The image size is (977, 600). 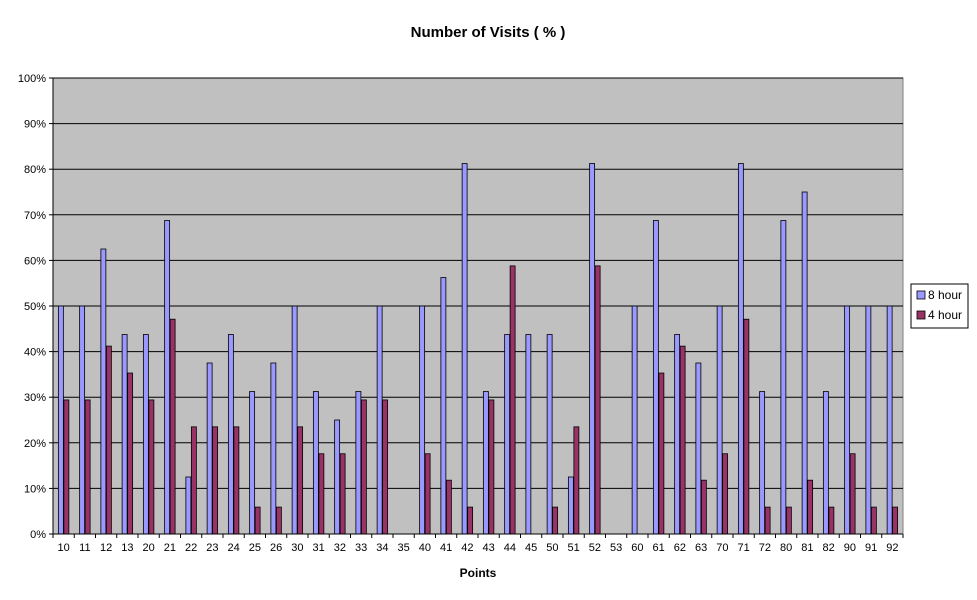 What do you see at coordinates (32, 79) in the screenshot?
I see `y-tick-label: 100%` at bounding box center [32, 79].